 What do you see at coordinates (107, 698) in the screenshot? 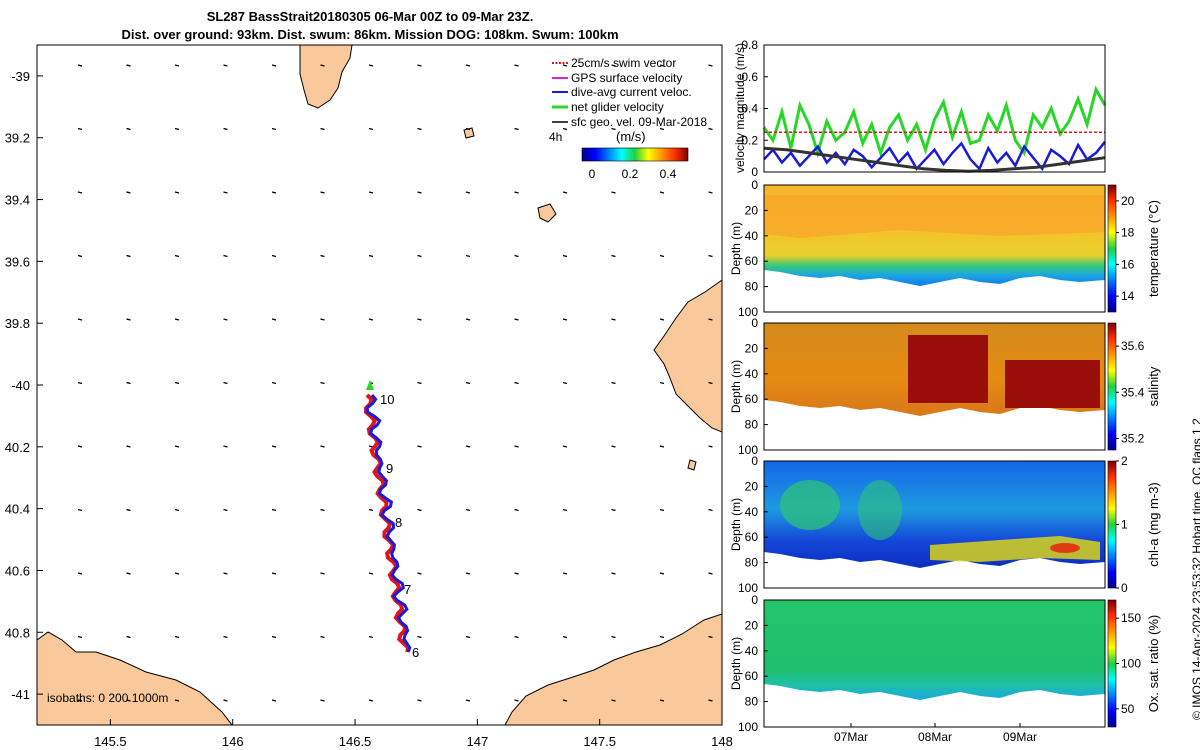
I see `isobaths-note: isobaths: 0 200 1000m` at bounding box center [107, 698].